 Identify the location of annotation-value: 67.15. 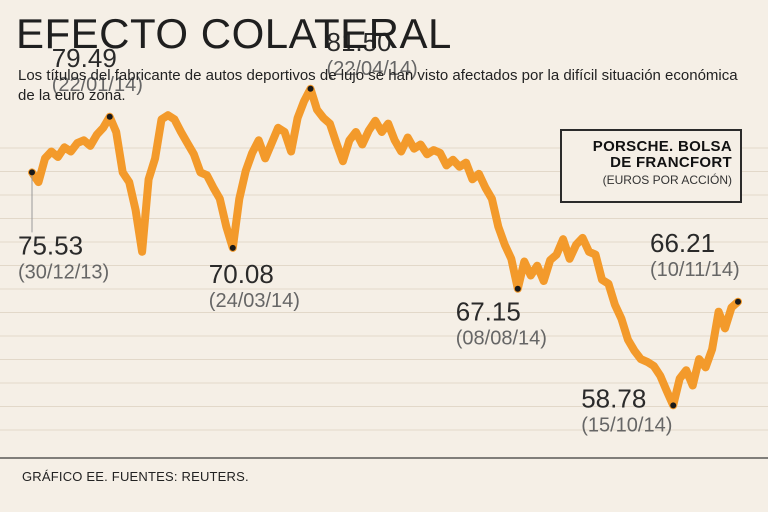
(488, 312).